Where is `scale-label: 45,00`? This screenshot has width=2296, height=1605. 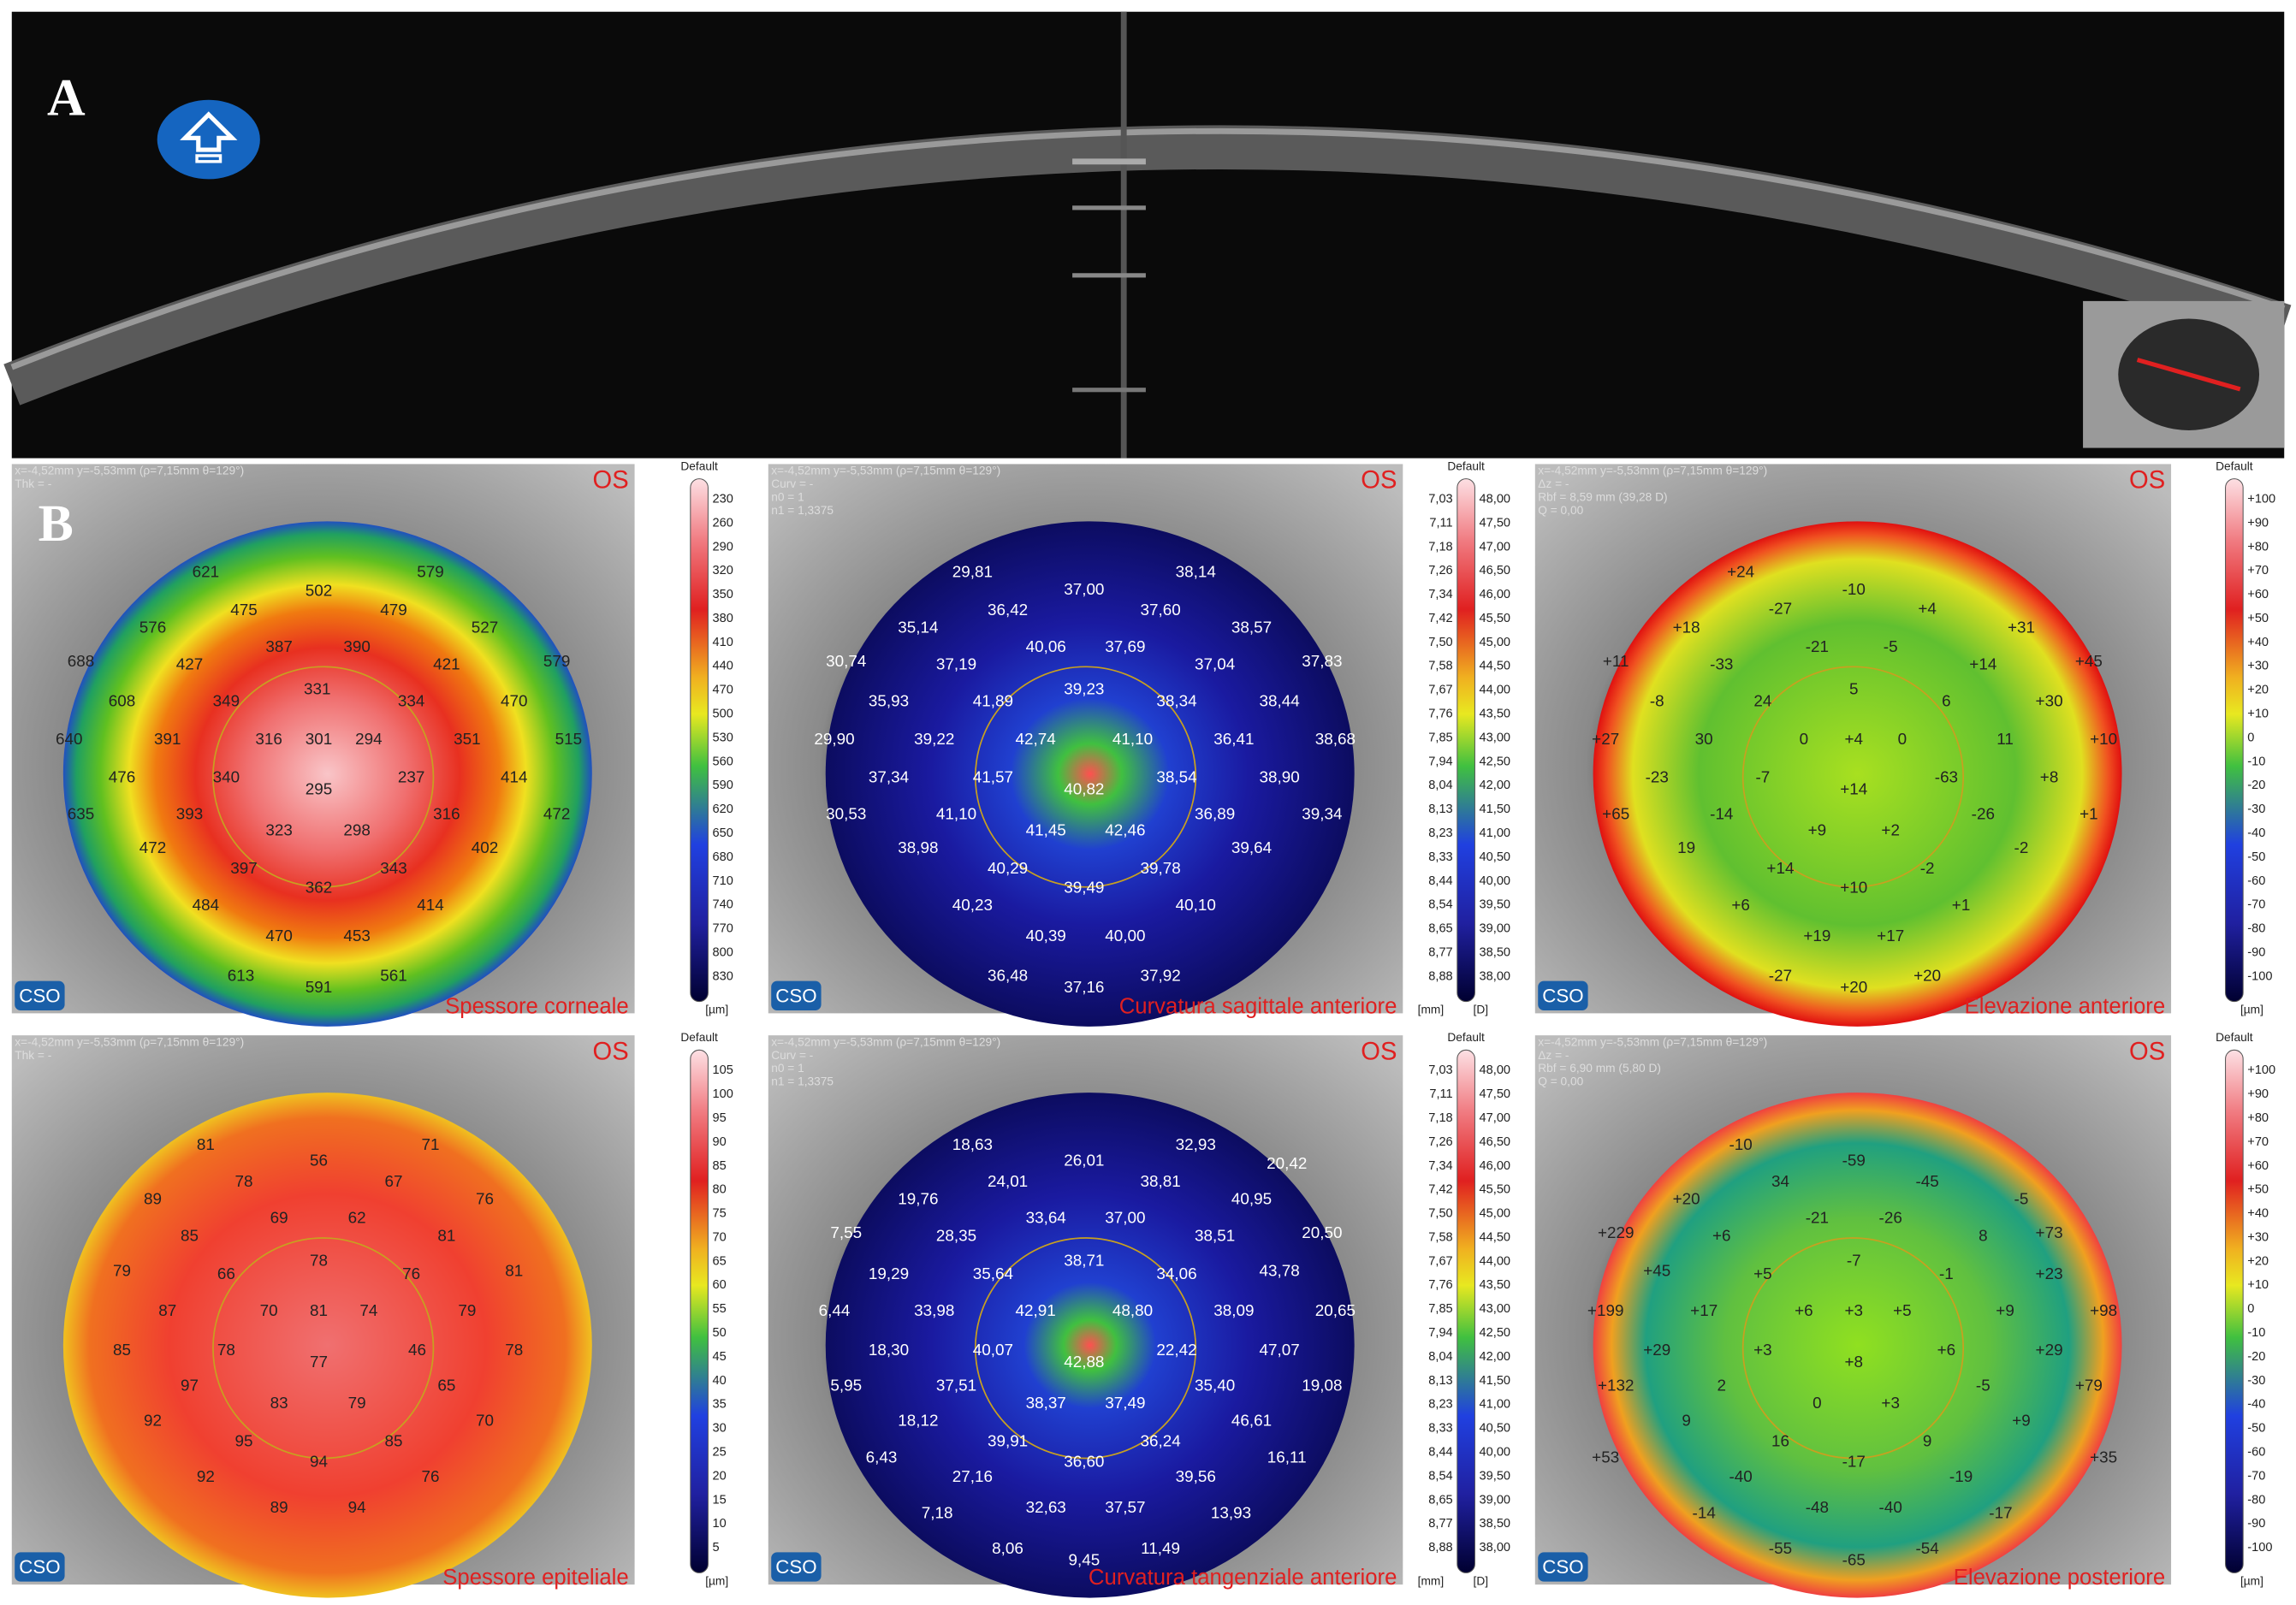
scale-label: 45,00 is located at coordinates (1495, 642).